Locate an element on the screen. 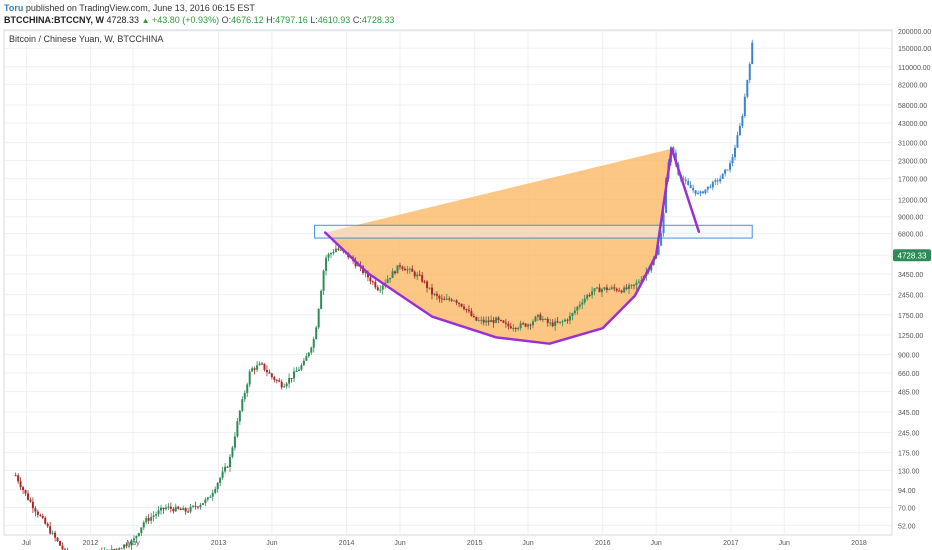 This screenshot has width=932, height=550. svg-text: 4728.33 is located at coordinates (912, 255).